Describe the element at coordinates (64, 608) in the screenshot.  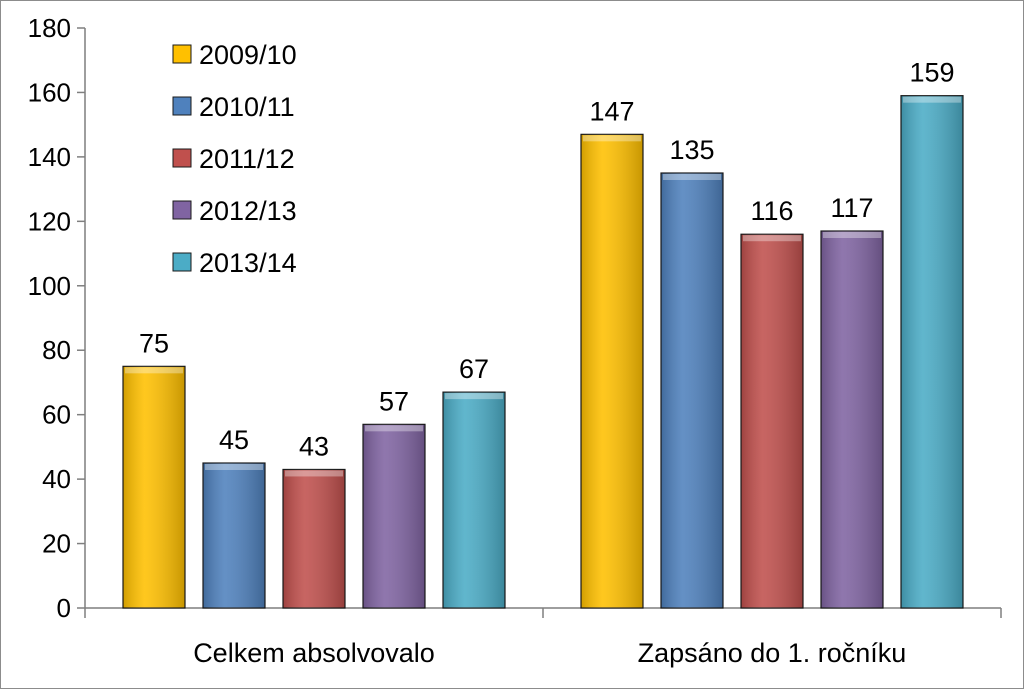
I see `y-tick-label: 0` at that location.